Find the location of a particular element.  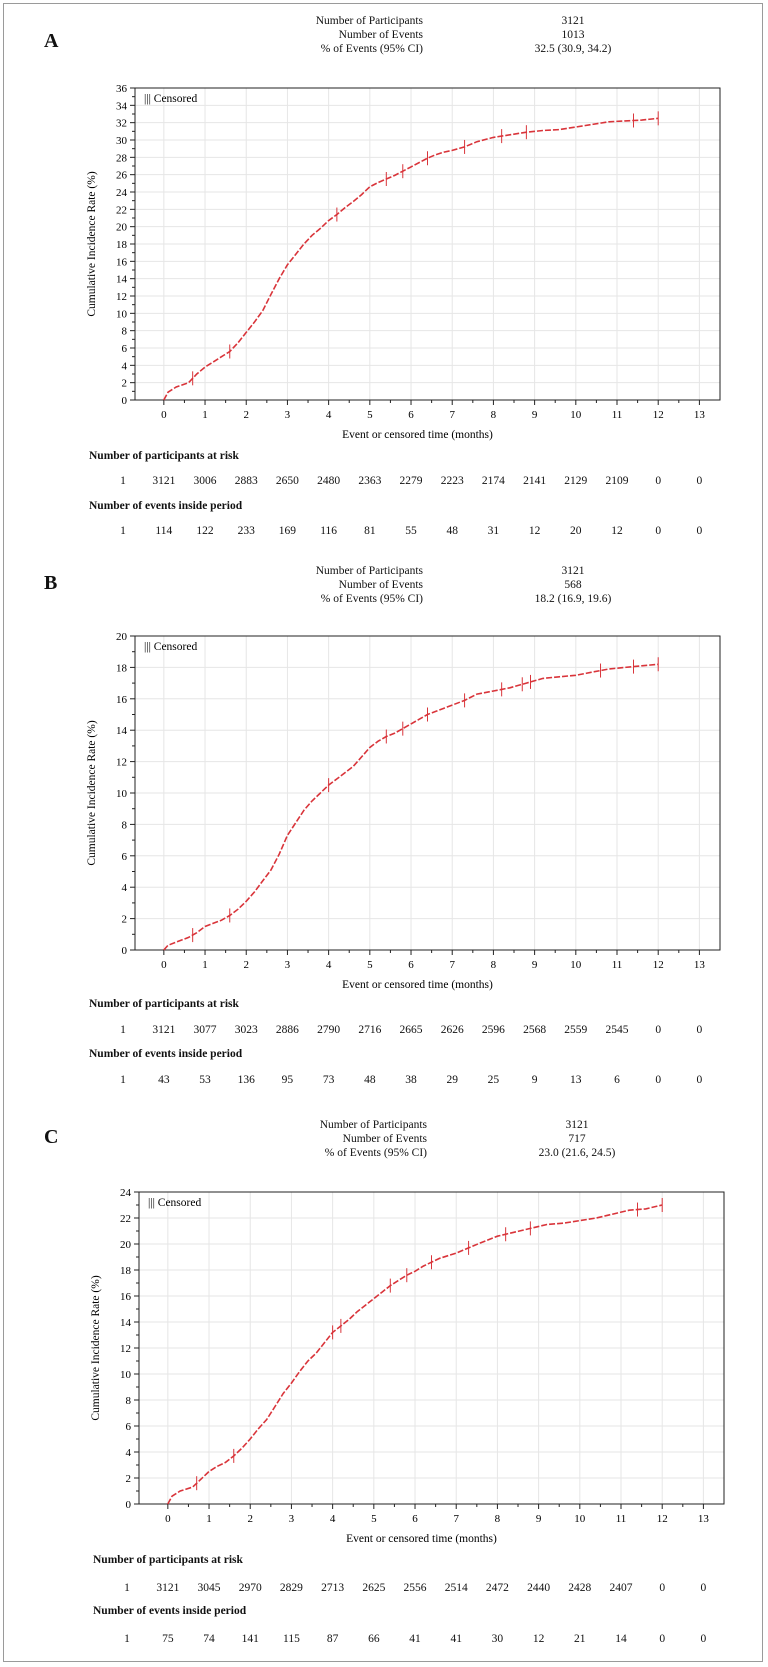

y-tick-label: 22 is located at coordinates (121, 210).